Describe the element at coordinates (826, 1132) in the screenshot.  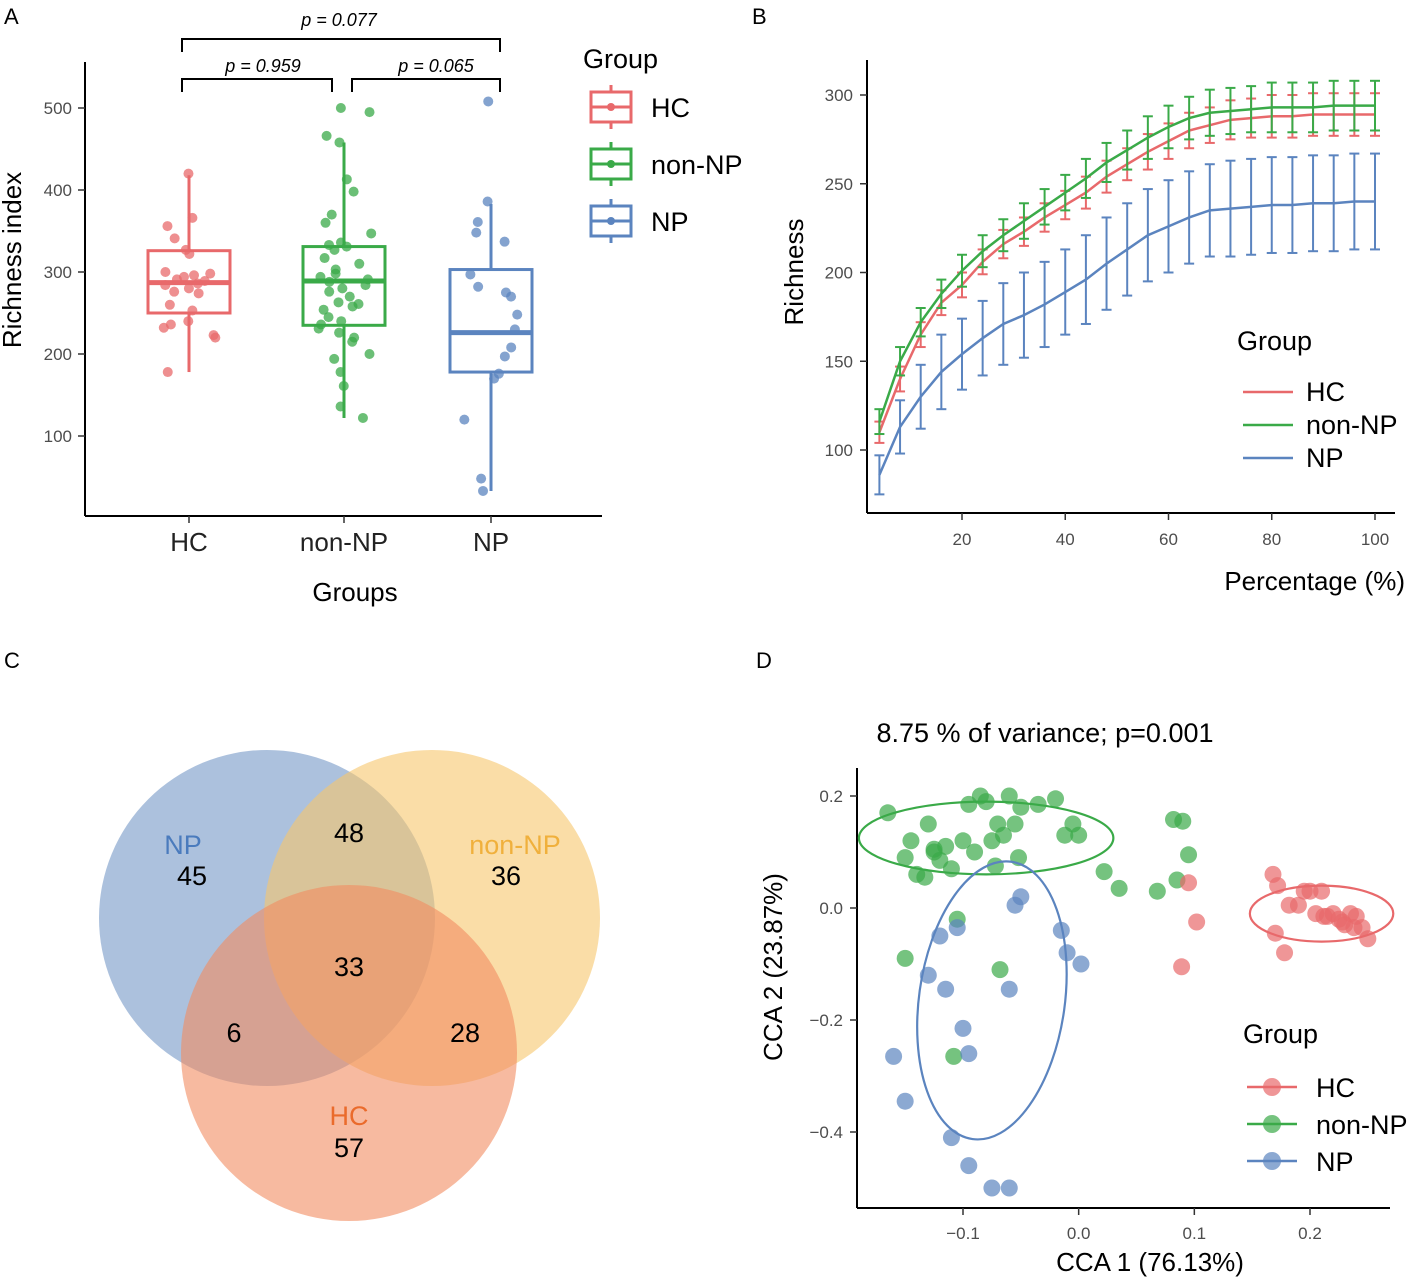
I see `d-ytick-label: −0.4` at that location.